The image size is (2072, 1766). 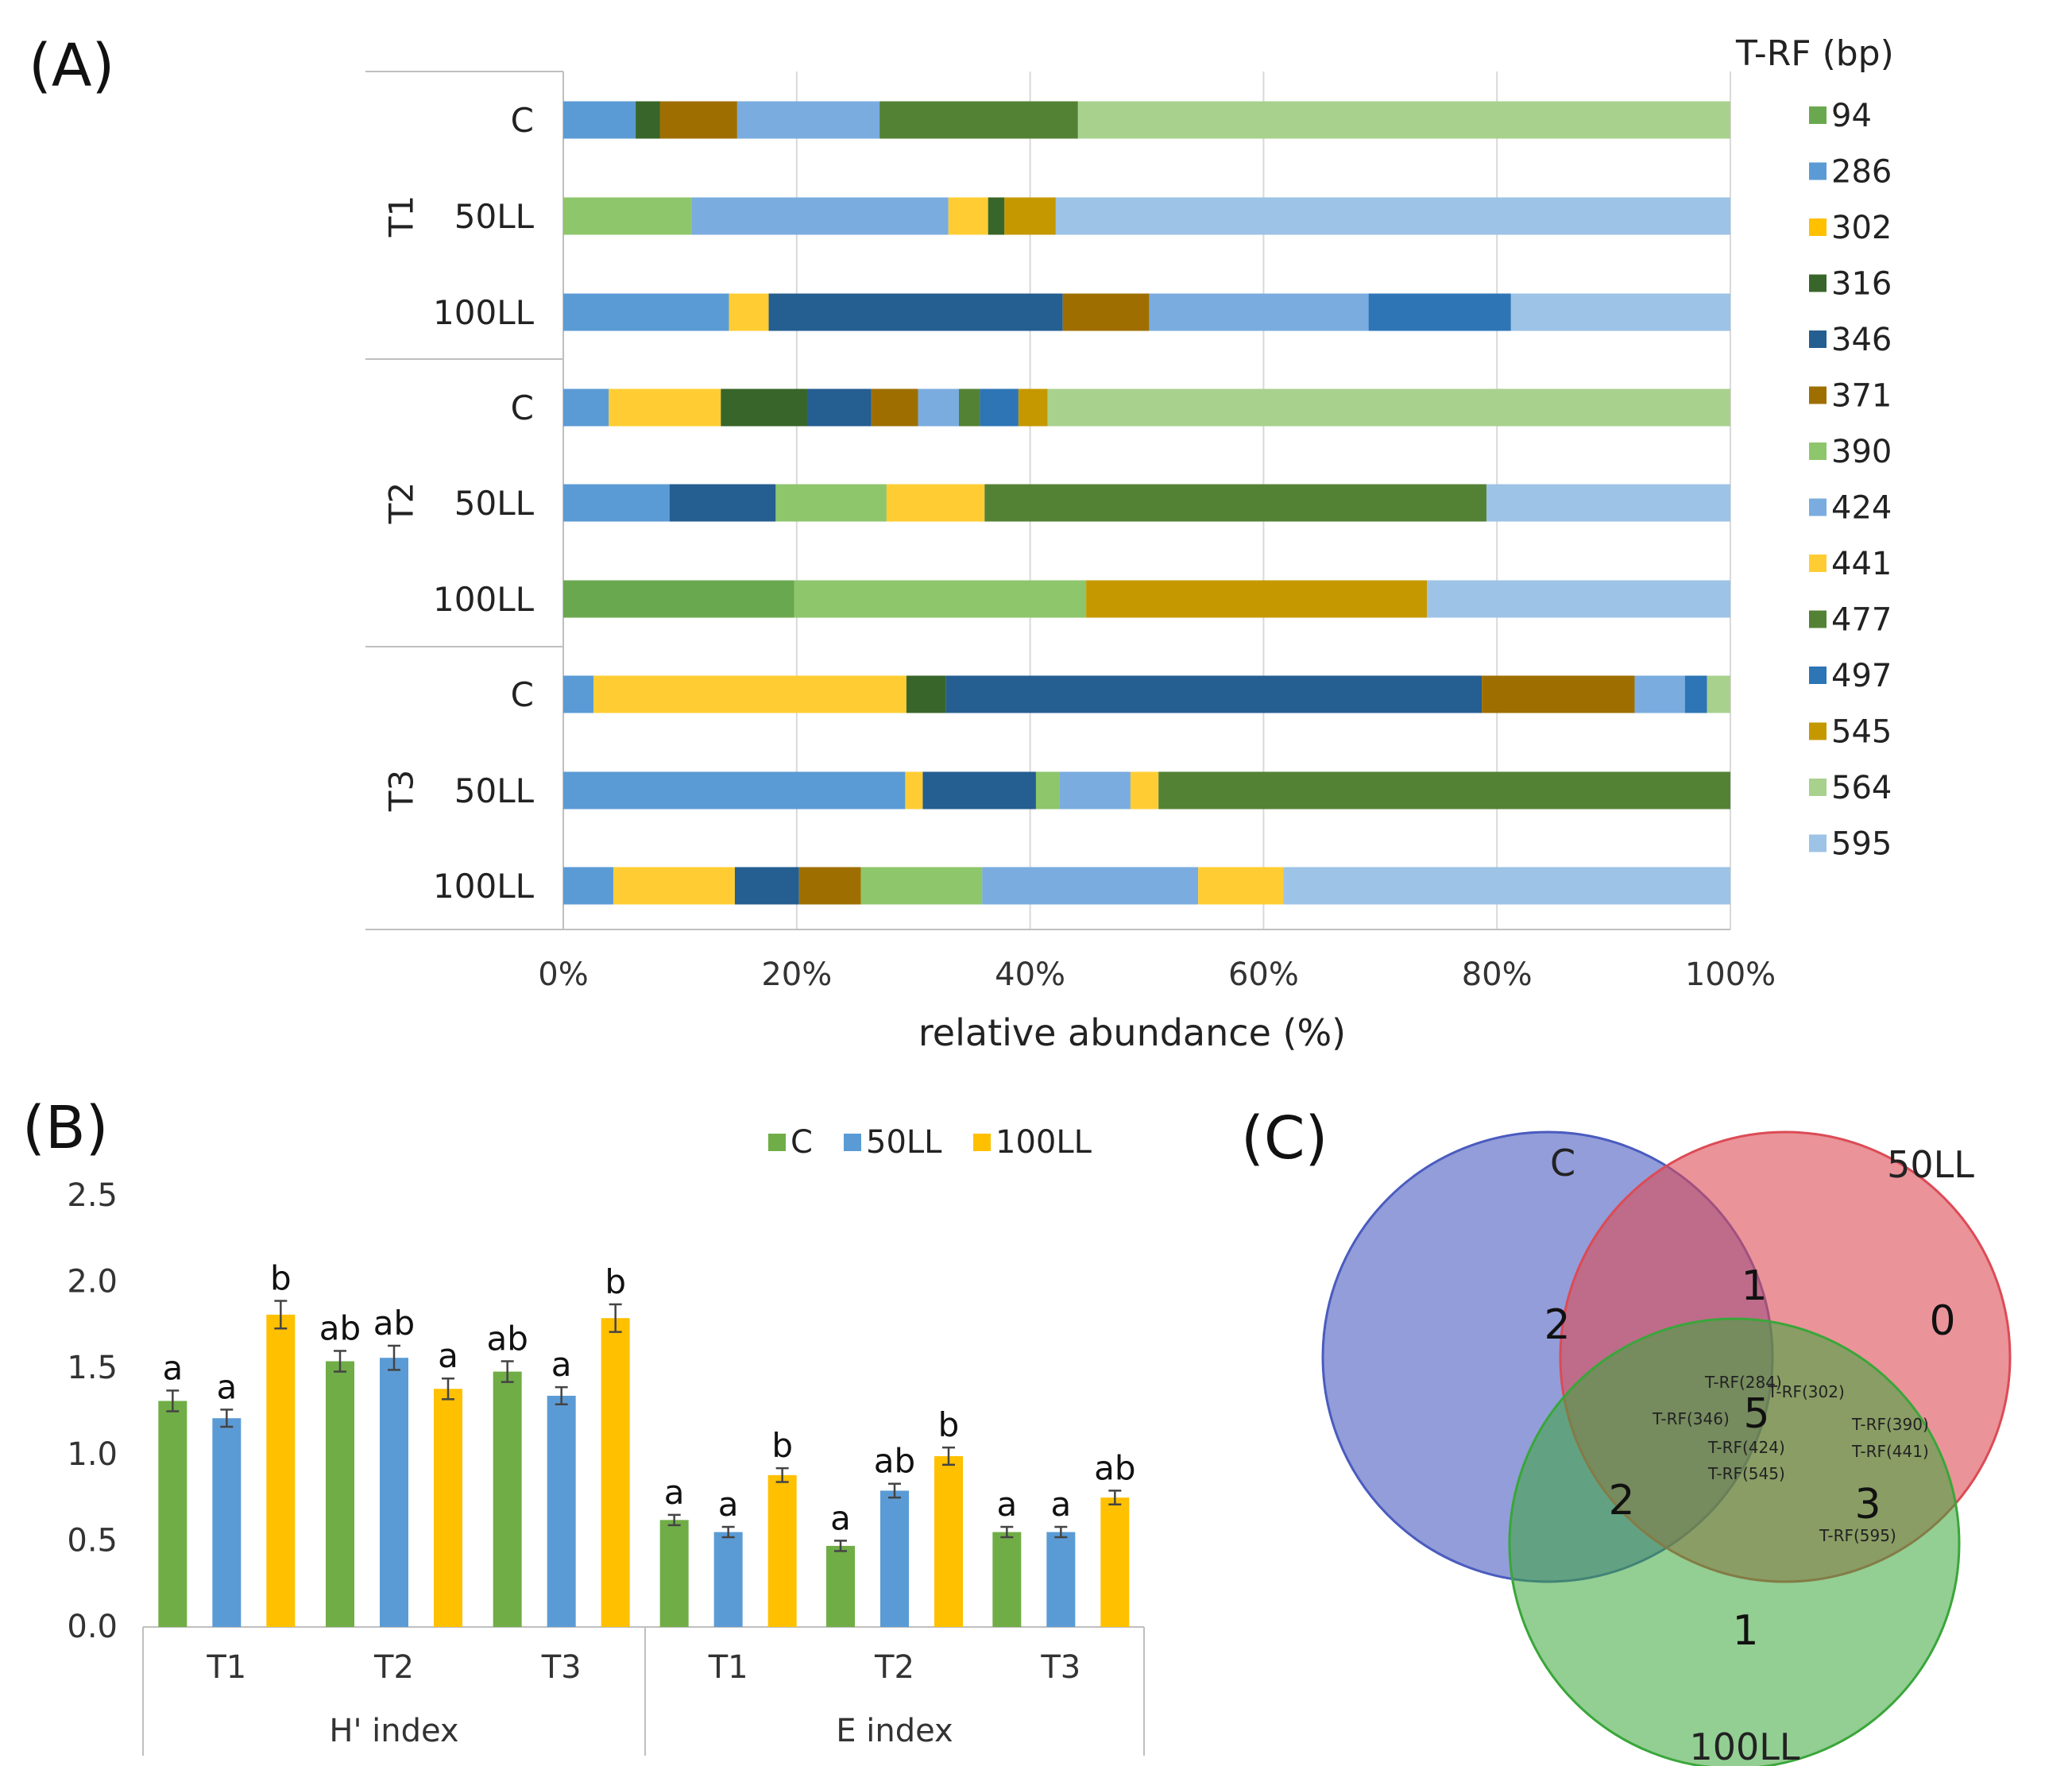 I want to click on a-x-tick-label: 0%, so click(x=563, y=974).